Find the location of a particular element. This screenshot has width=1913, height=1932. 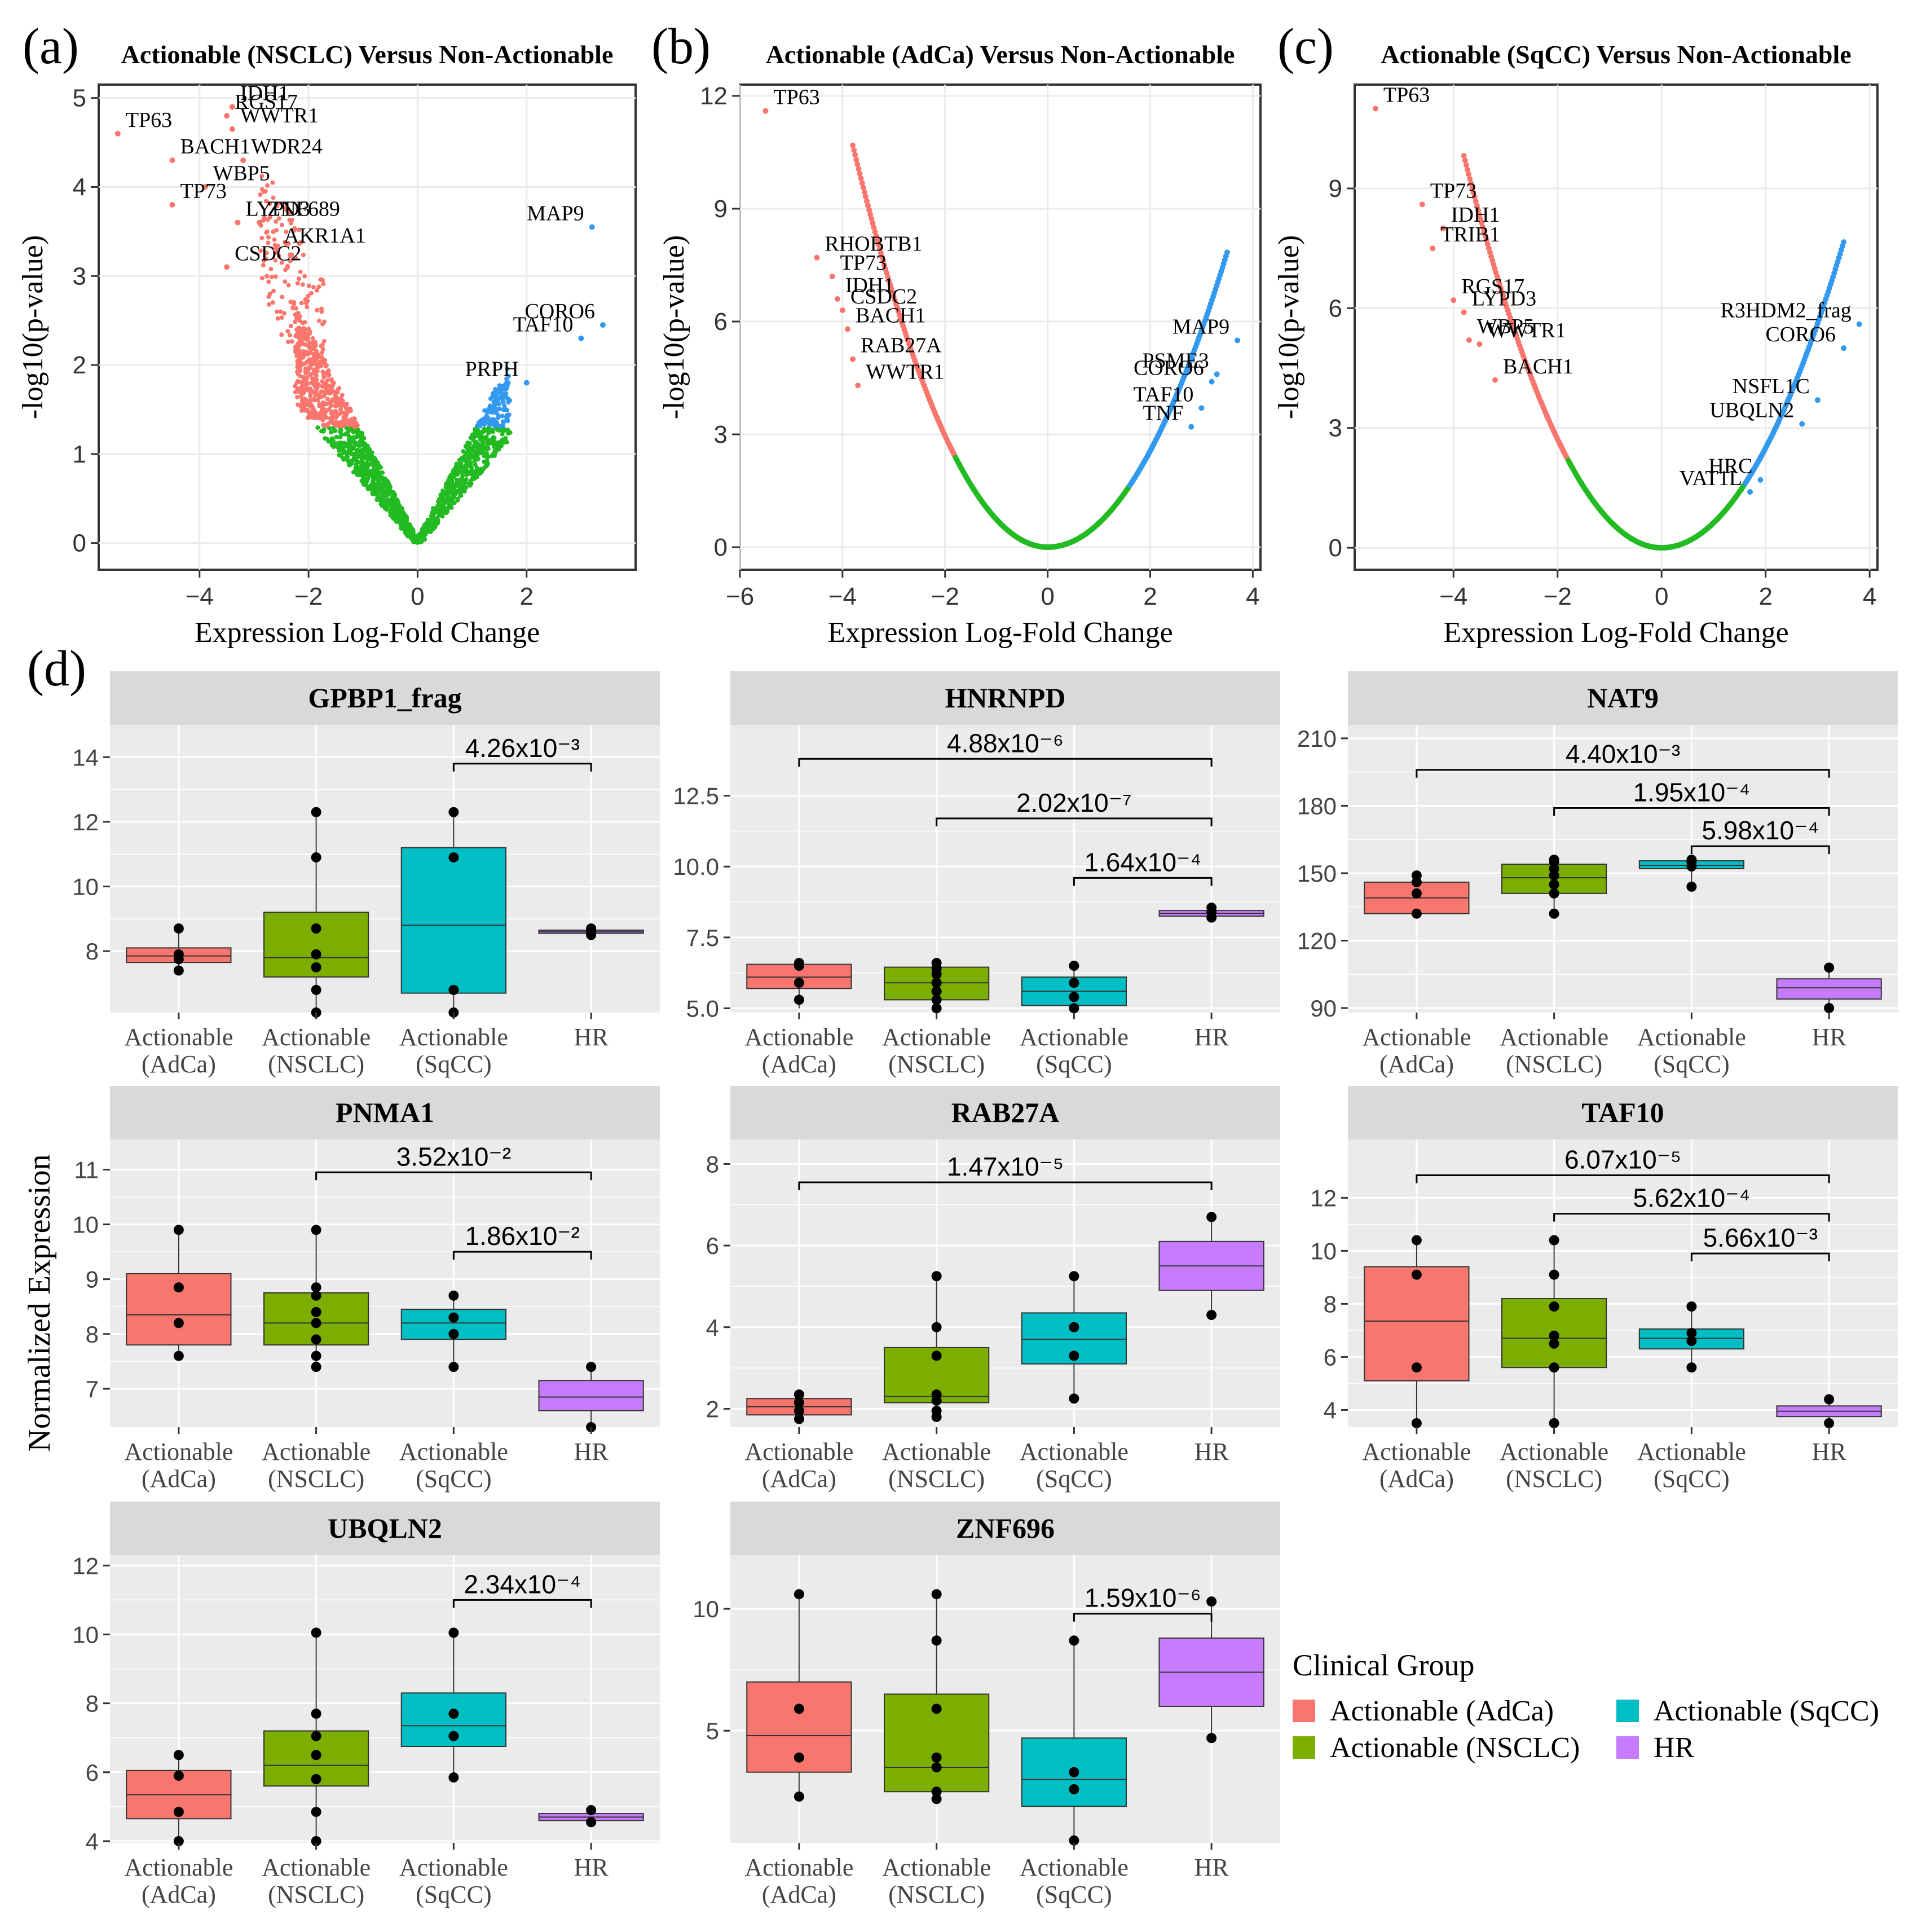

x-tick-label: (SqCC) is located at coordinates (1074, 1479).